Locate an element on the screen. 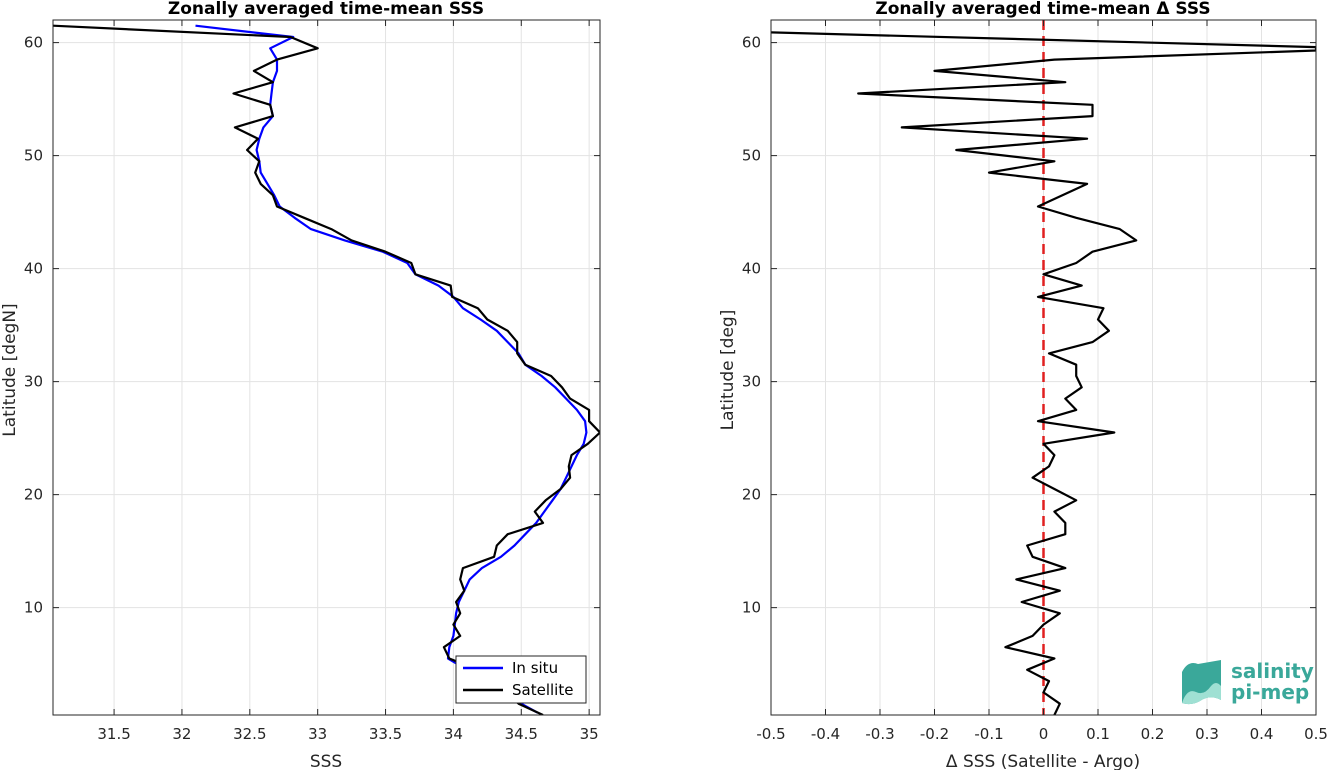 Image resolution: width=1330 pixels, height=770 pixels. delta-y-tick-label: 50 is located at coordinates (751, 156).